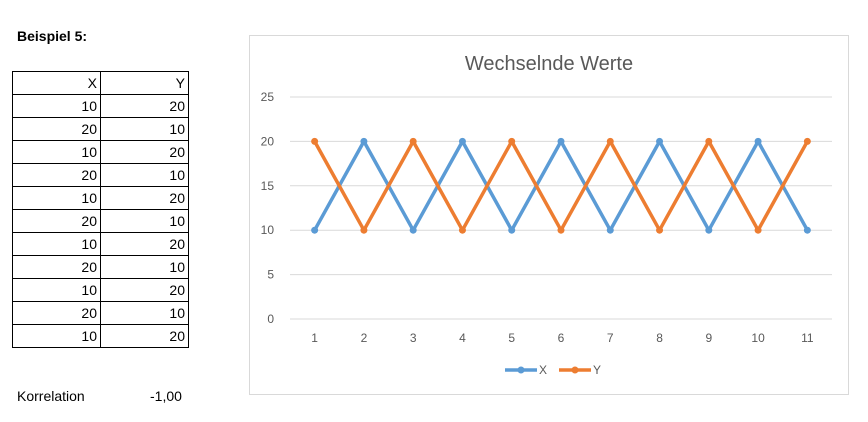 Image resolution: width=868 pixels, height=422 pixels. What do you see at coordinates (659, 338) in the screenshot?
I see `x-tick-label: 8` at bounding box center [659, 338].